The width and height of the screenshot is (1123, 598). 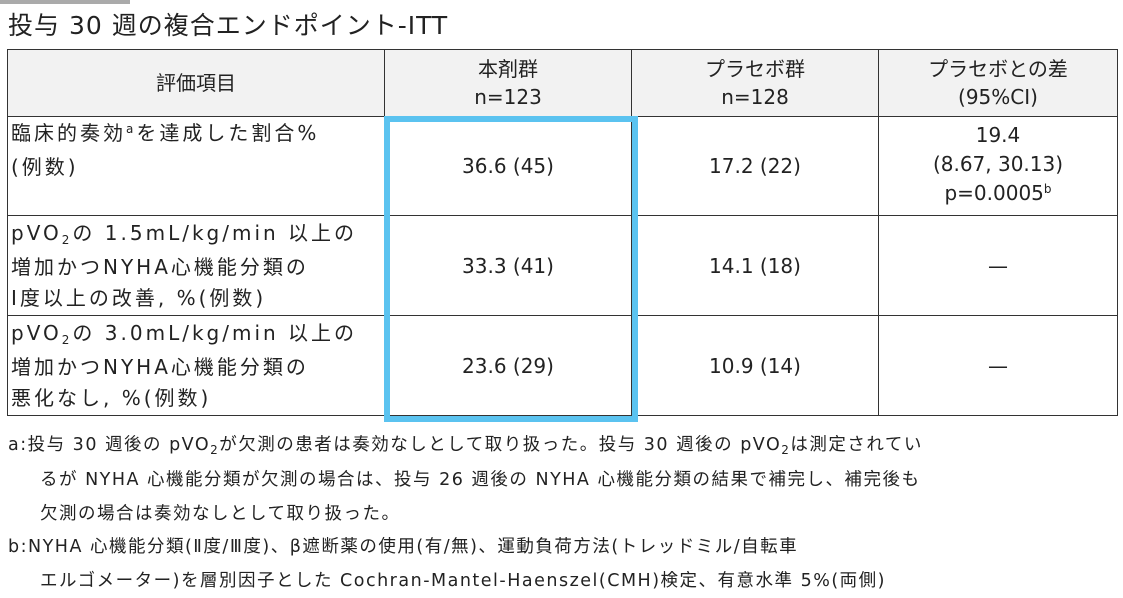 I want to click on placebo-value: 17.2 (22), so click(x=755, y=166).